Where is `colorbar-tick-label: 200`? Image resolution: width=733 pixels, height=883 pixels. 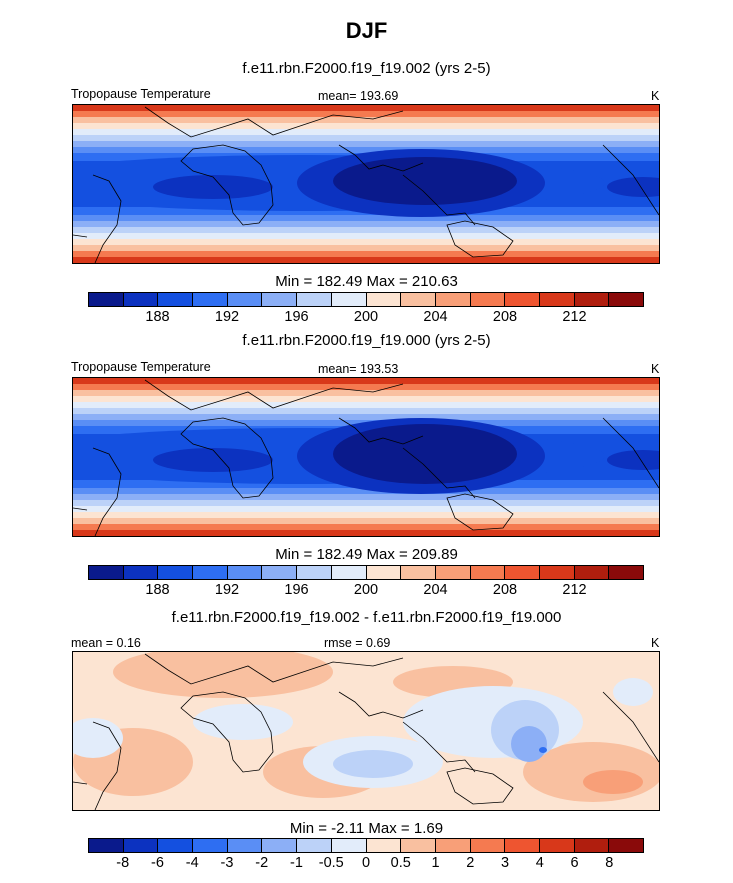 colorbar-tick-label: 200 is located at coordinates (366, 590).